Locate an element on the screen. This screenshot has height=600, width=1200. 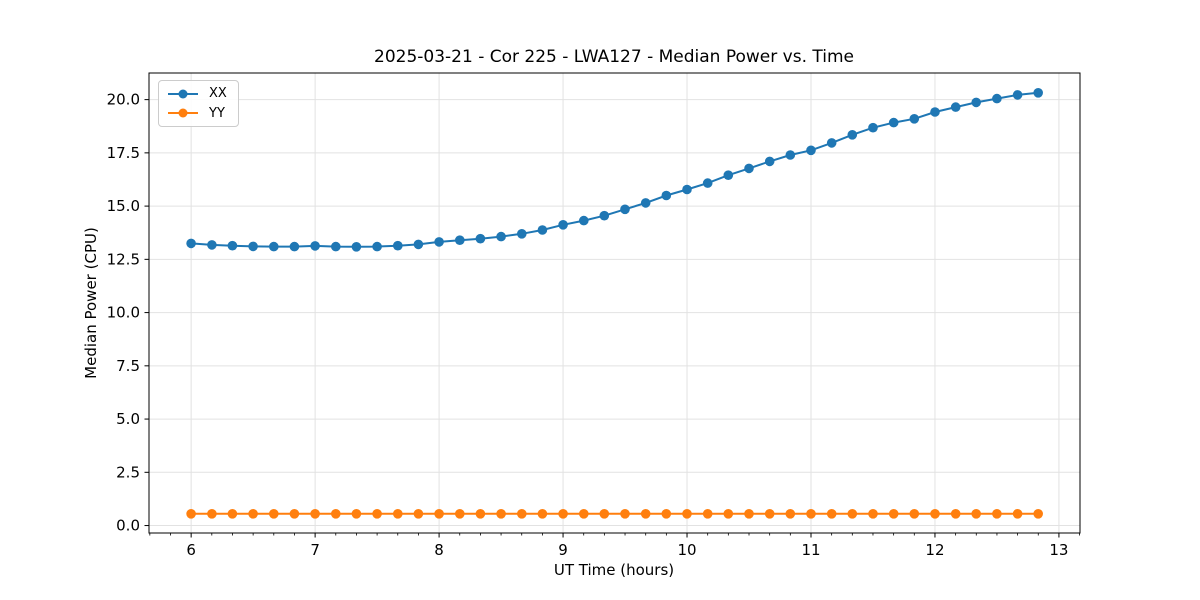
legend-label: YY is located at coordinates (217, 113).